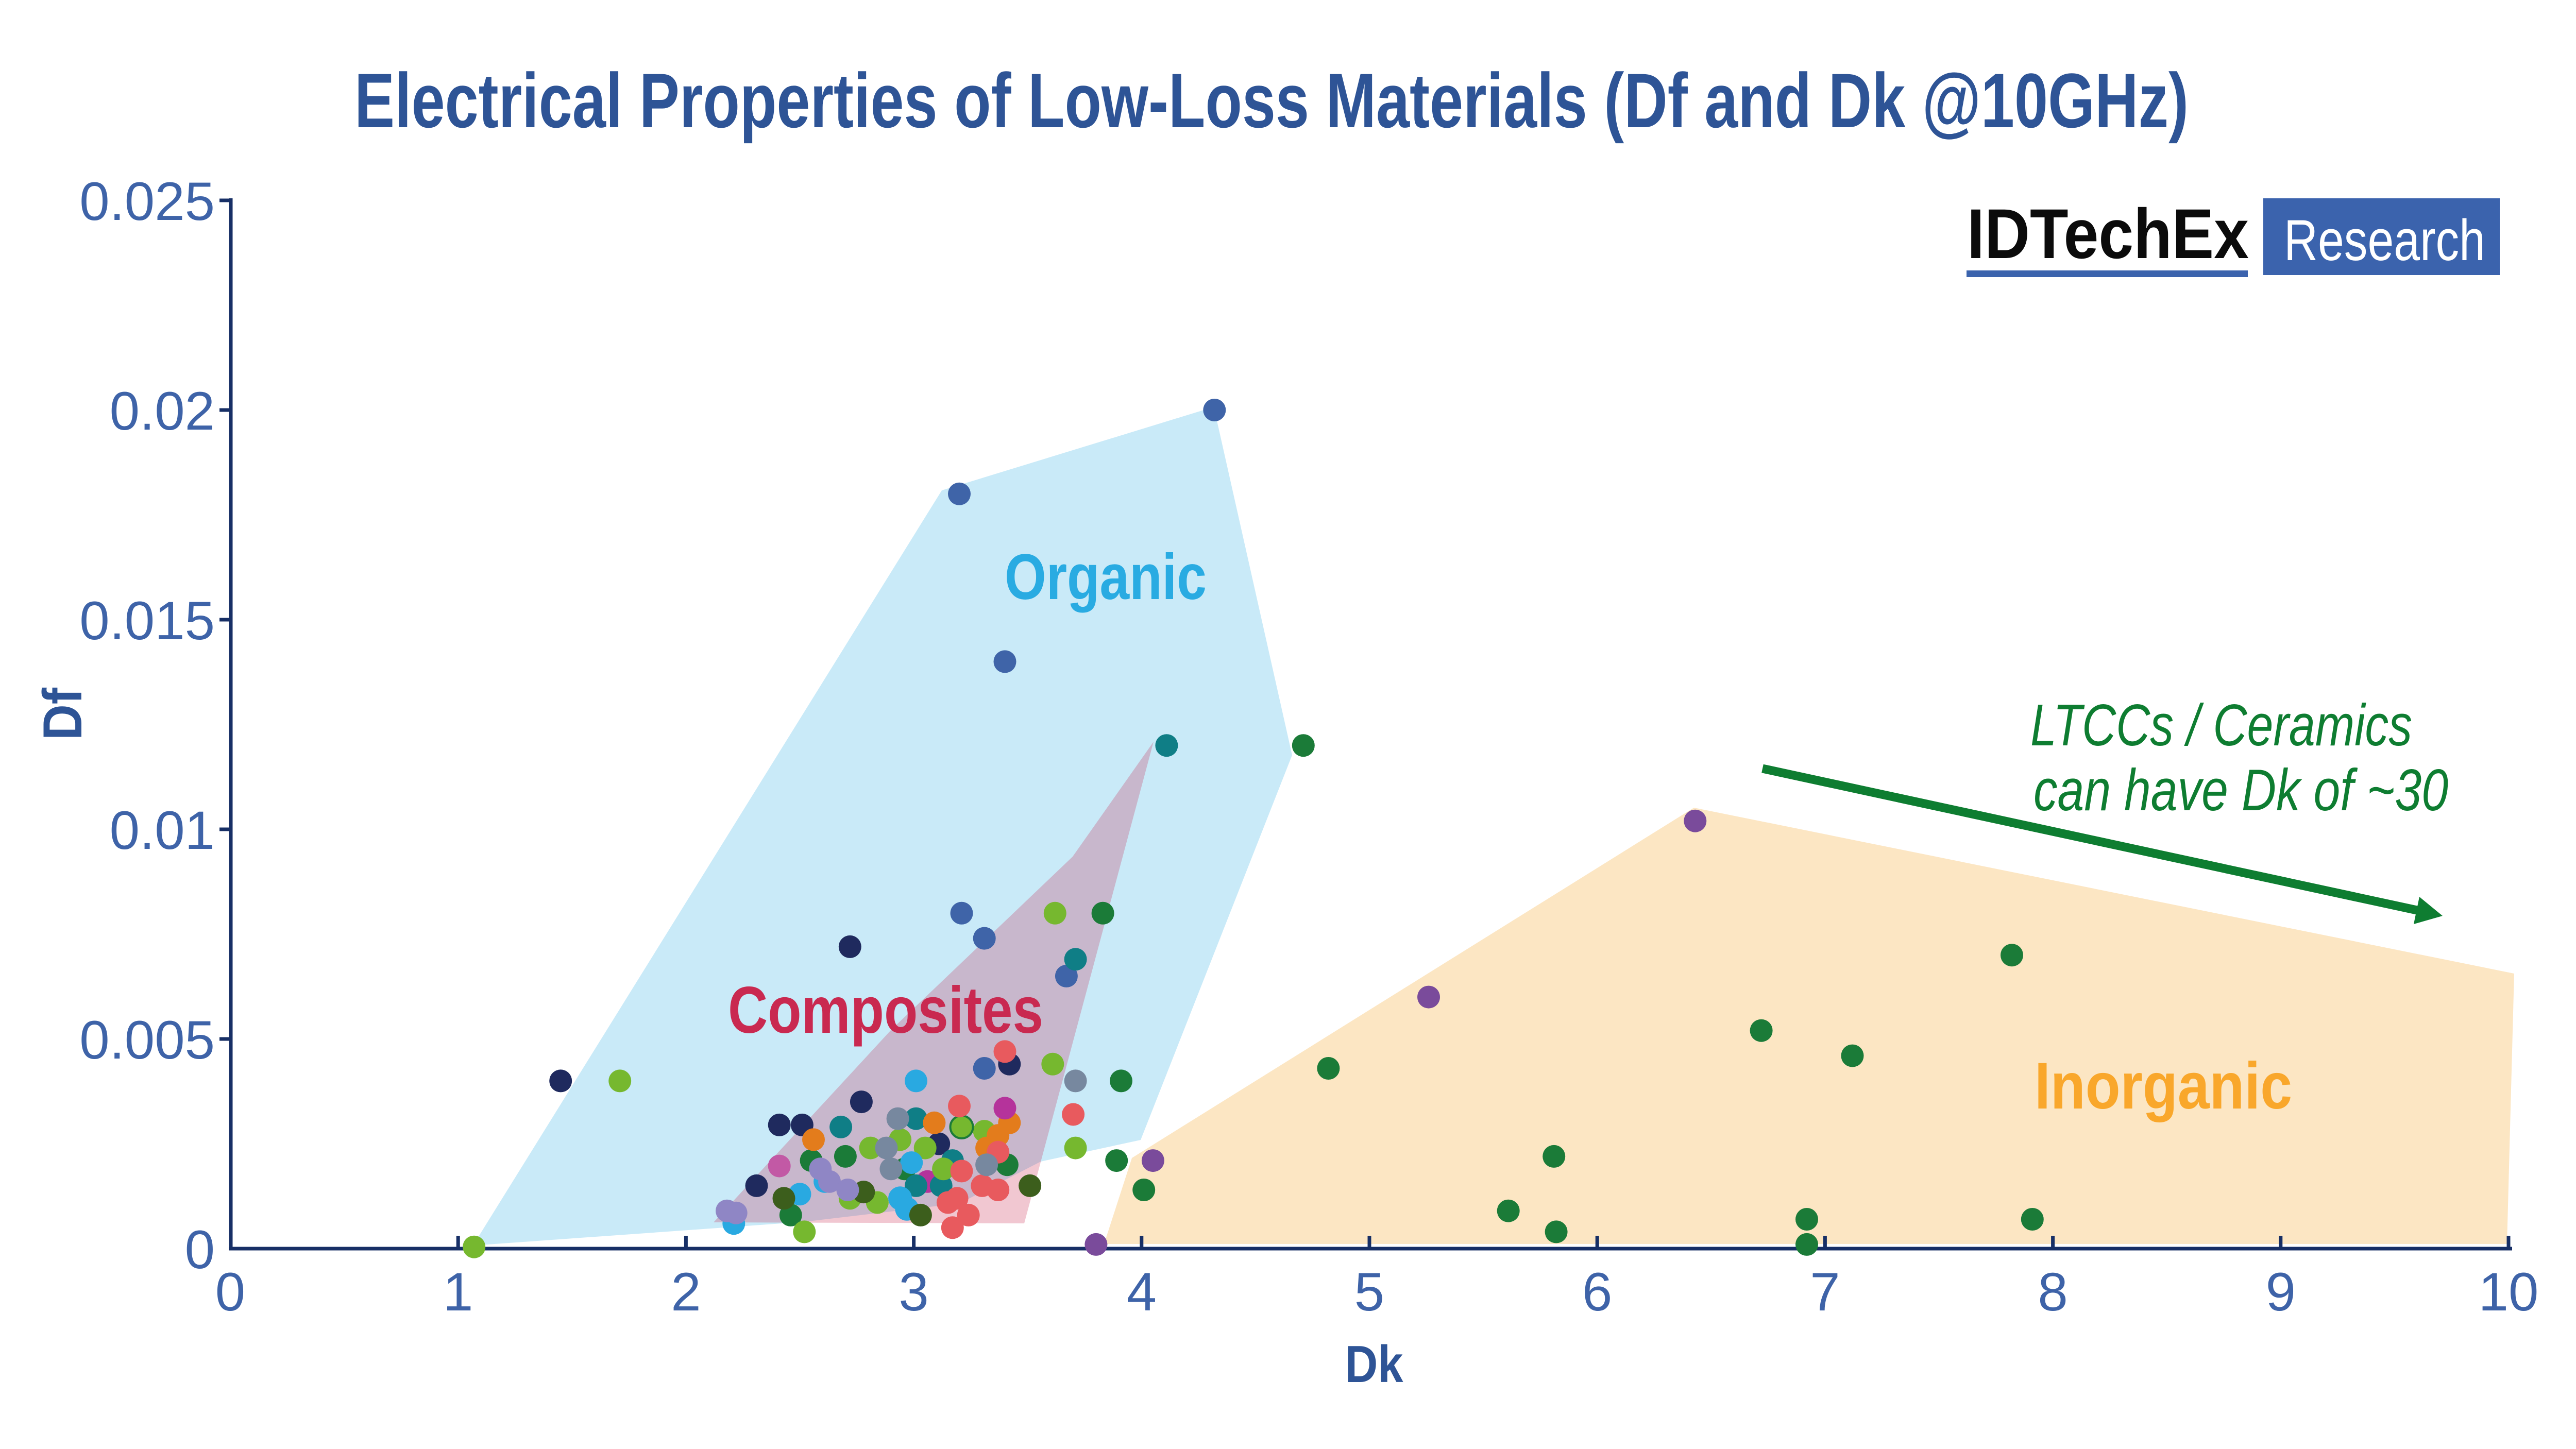 The width and height of the screenshot is (2576, 1449). Describe the element at coordinates (458, 1292) in the screenshot. I see `svg-text: 1` at that location.